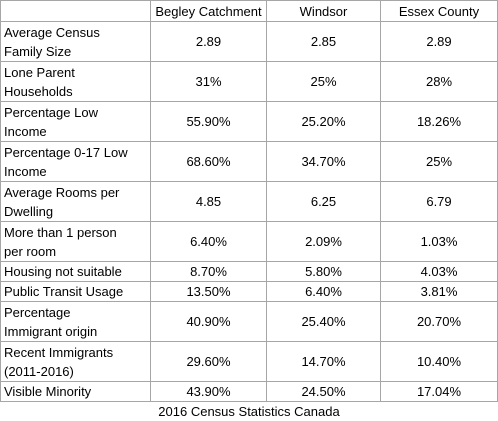  What do you see at coordinates (64, 291) in the screenshot?
I see `row-label-line: Public Transit Usage` at bounding box center [64, 291].